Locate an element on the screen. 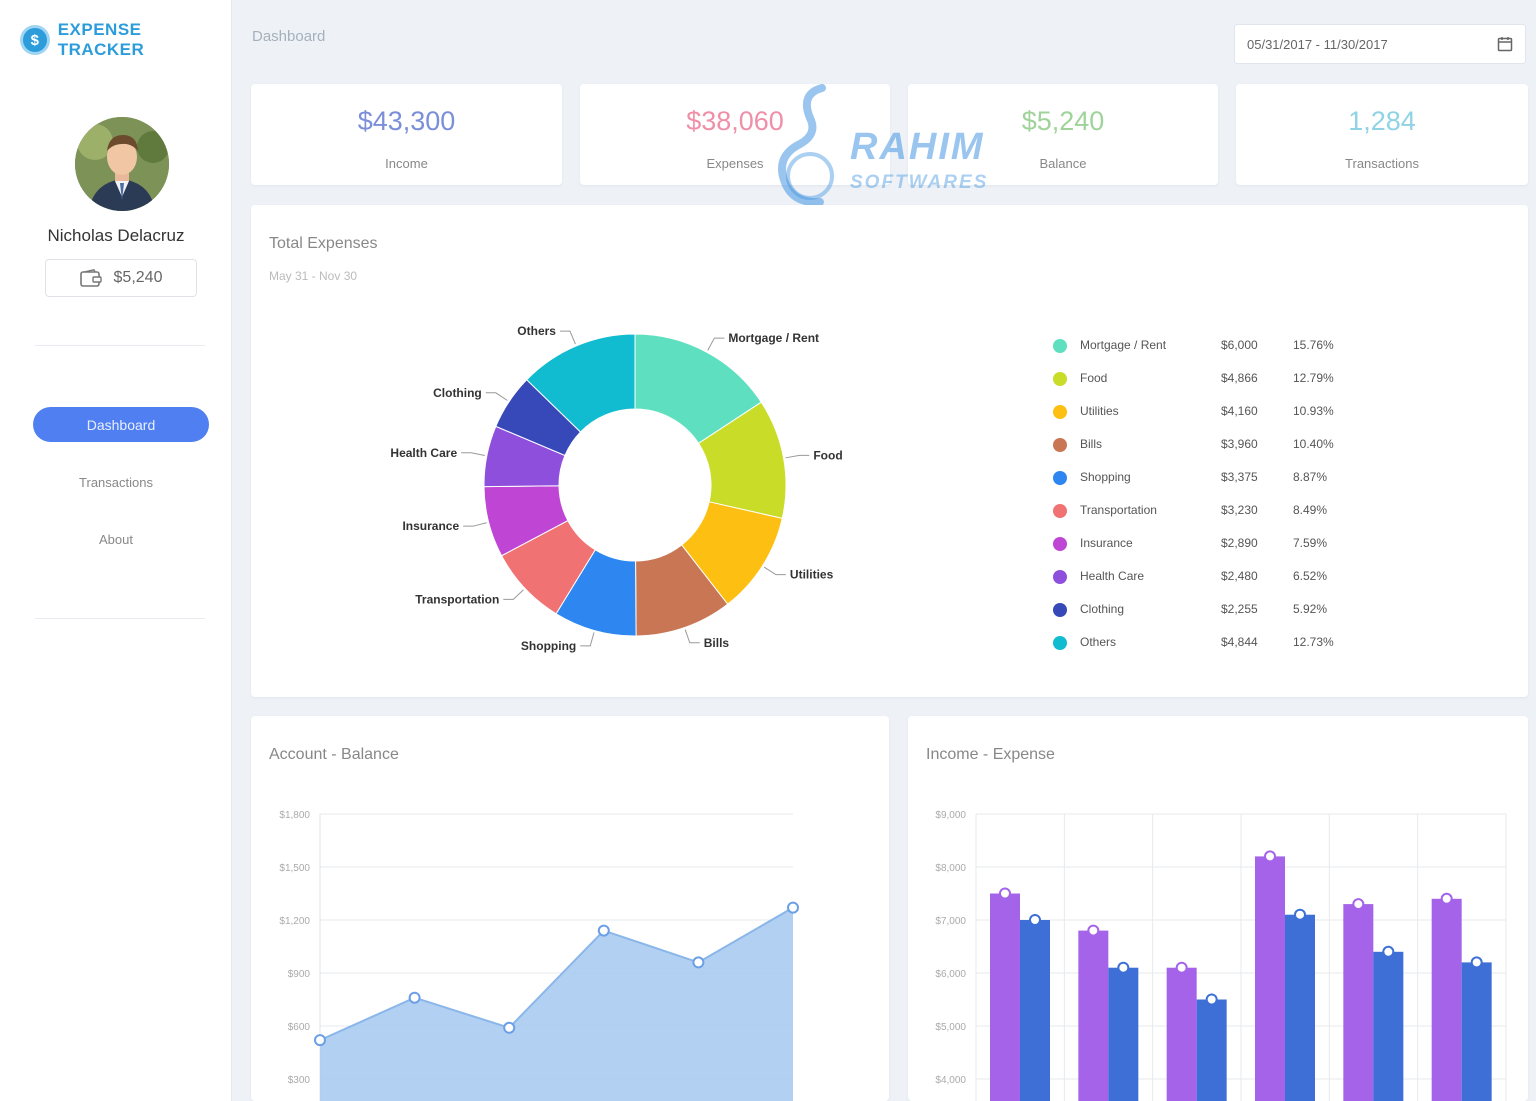 The image size is (1536, 1101). legend-row: Utilities $4,160 10.93% is located at coordinates (1203, 412).